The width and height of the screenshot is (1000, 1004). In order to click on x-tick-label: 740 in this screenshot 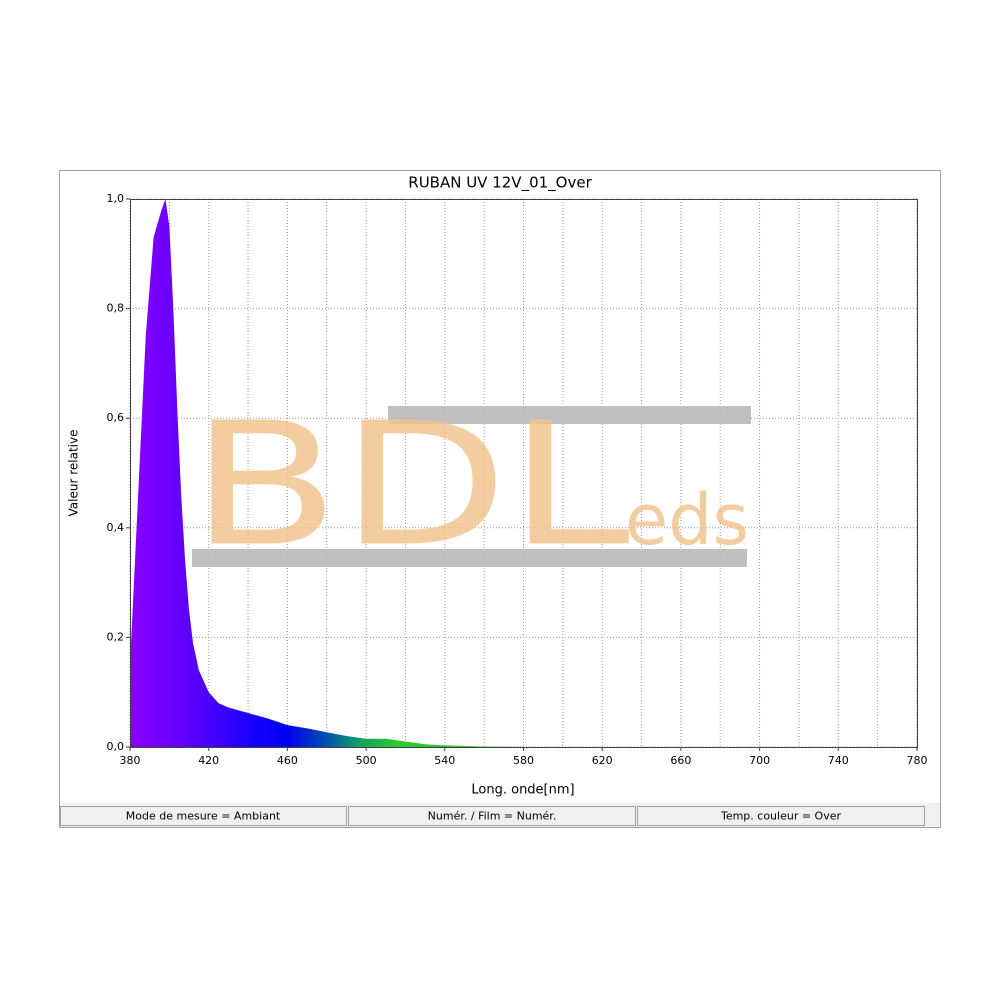, I will do `click(838, 760)`.